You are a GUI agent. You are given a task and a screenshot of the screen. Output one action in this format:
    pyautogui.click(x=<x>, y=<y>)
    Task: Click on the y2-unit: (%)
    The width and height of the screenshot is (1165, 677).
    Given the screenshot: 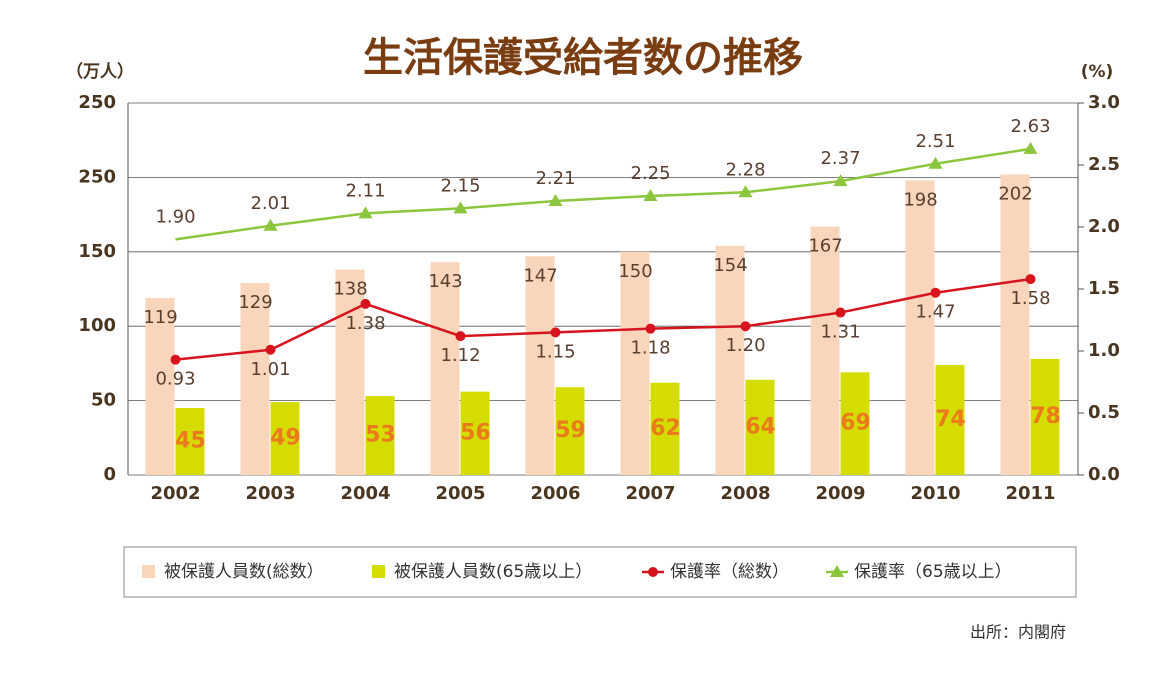 What is the action you would take?
    pyautogui.click(x=1097, y=72)
    